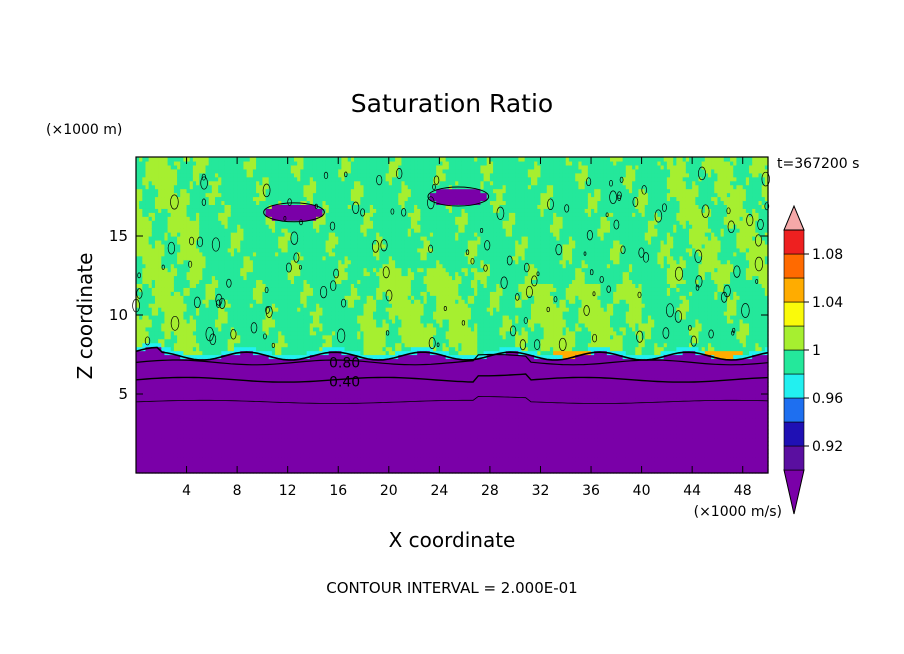 The height and width of the screenshot is (654, 904). What do you see at coordinates (452, 103) in the screenshot?
I see `chart-title: Saturation Ratio` at bounding box center [452, 103].